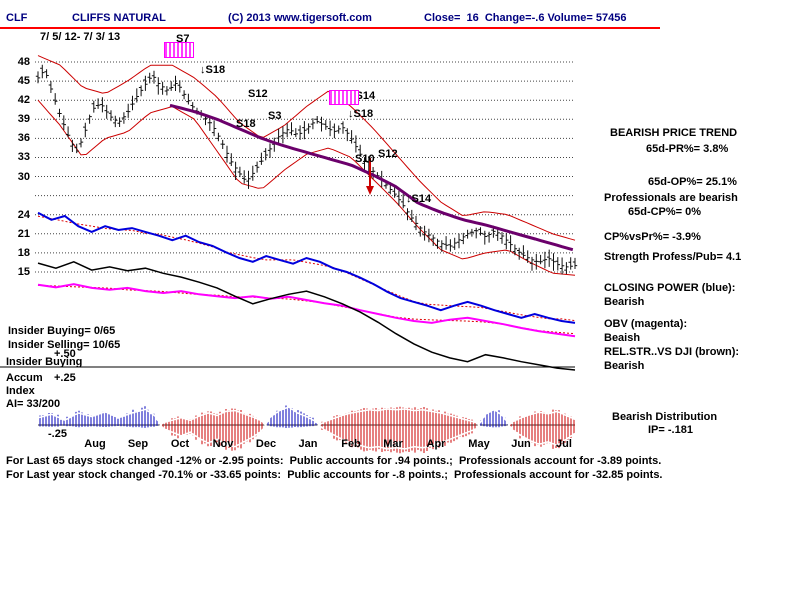 The image size is (800, 600). What do you see at coordinates (525, 18) in the screenshot?
I see `quote-summary: Close= 16 Change=-.6 Volume= 57456` at bounding box center [525, 18].